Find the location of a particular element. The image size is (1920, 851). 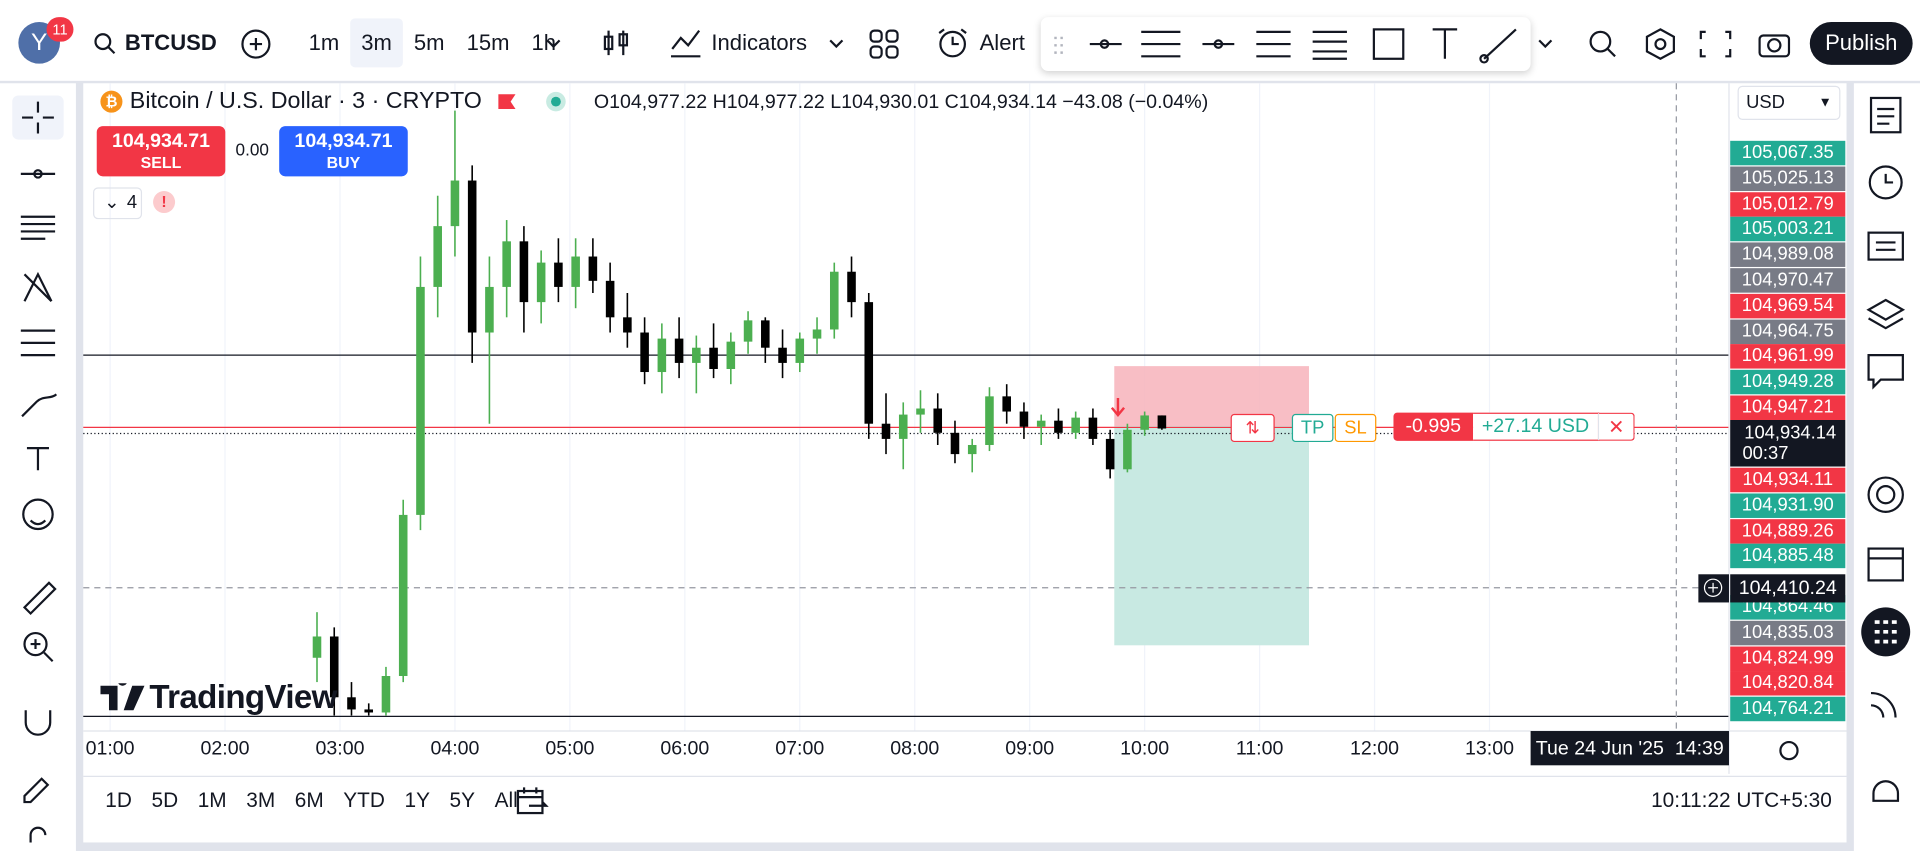

x-tick-label: 08:00 is located at coordinates (914, 749).